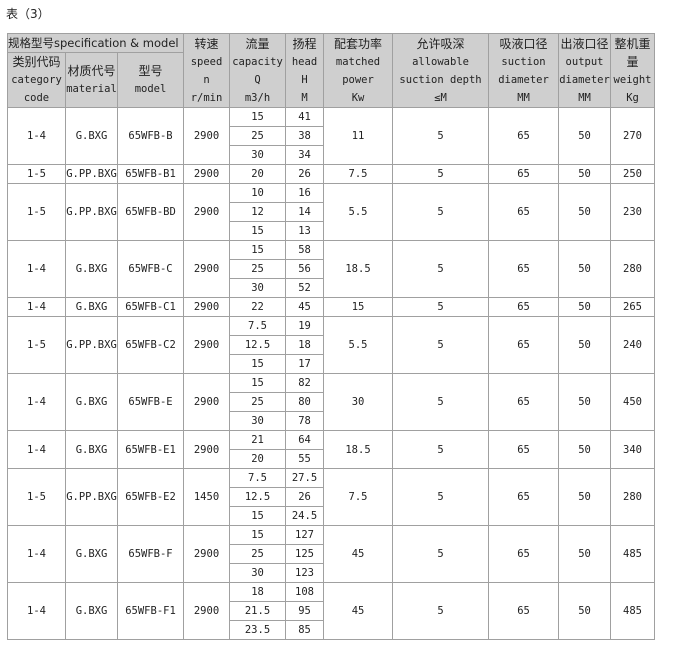  I want to click on table-row: 25 80, so click(331, 402).